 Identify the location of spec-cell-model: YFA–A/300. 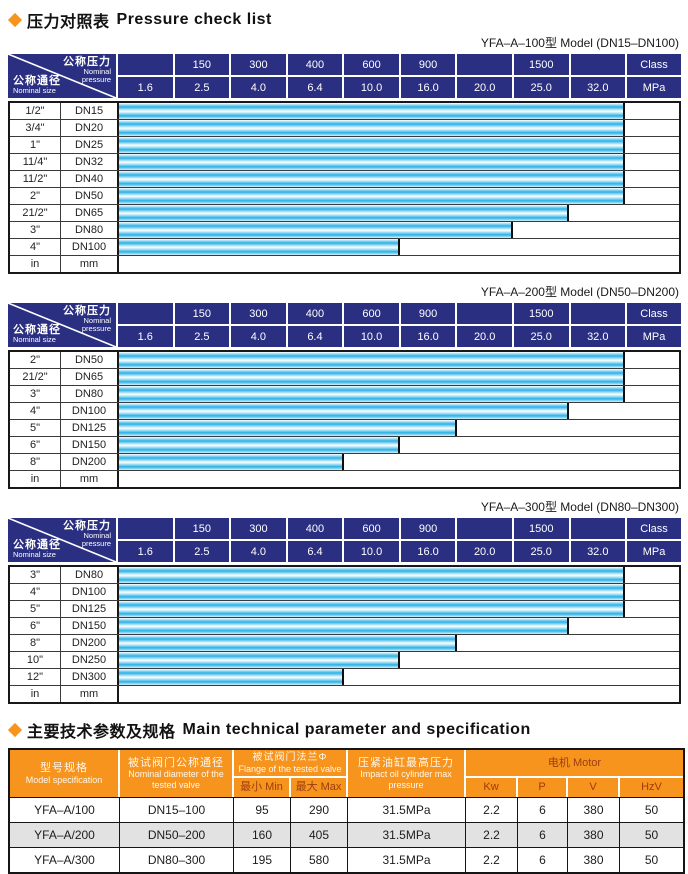
(65, 860).